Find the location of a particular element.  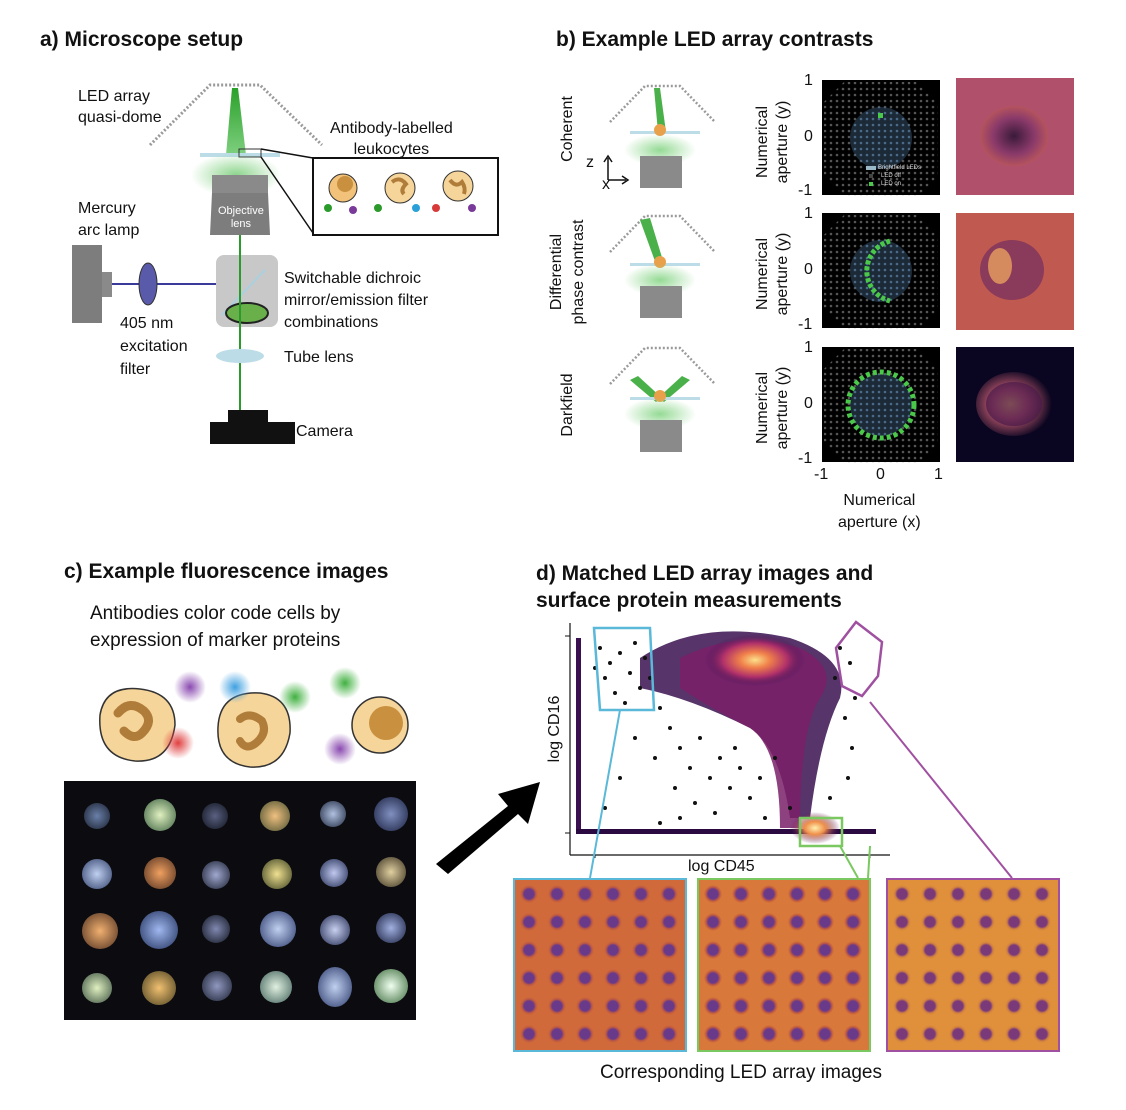

na-y-label-1: Numerical aperture (y) is located at coordinates (772, 142).